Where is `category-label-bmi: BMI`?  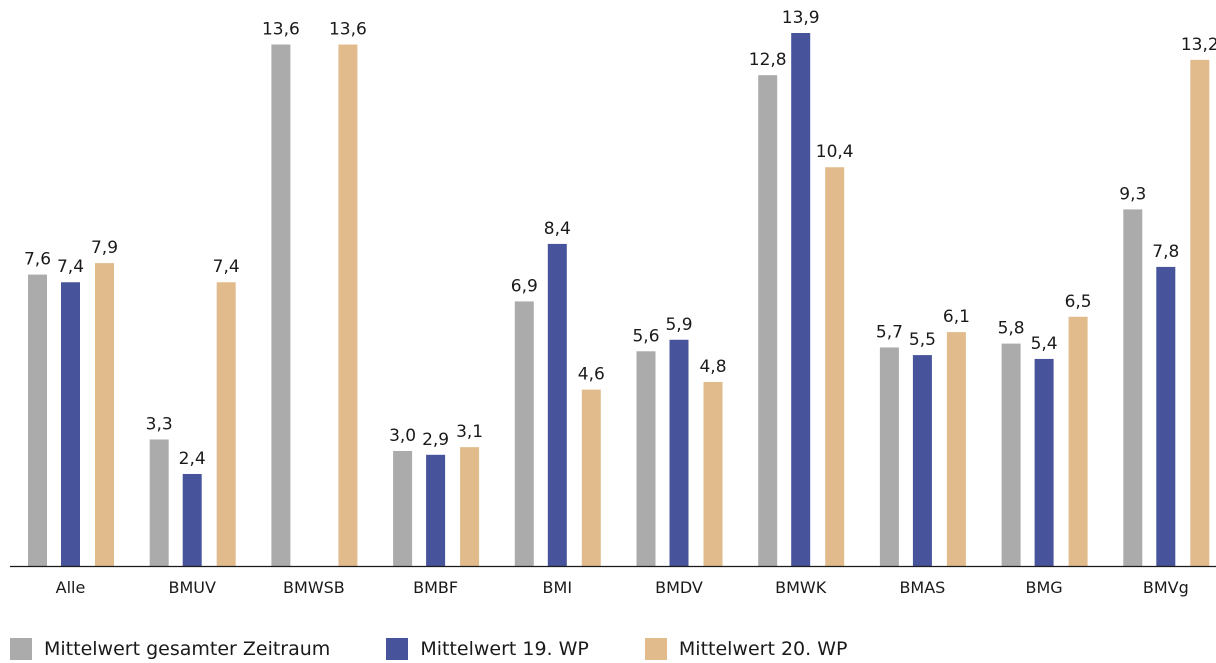 category-label-bmi: BMI is located at coordinates (558, 587).